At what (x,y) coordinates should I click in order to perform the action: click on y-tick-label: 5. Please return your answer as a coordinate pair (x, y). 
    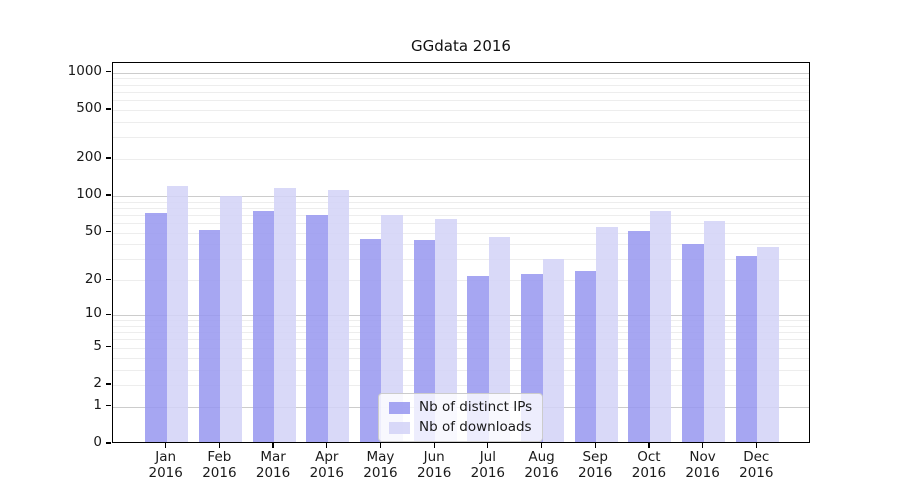
    Looking at the image, I should click on (97, 346).